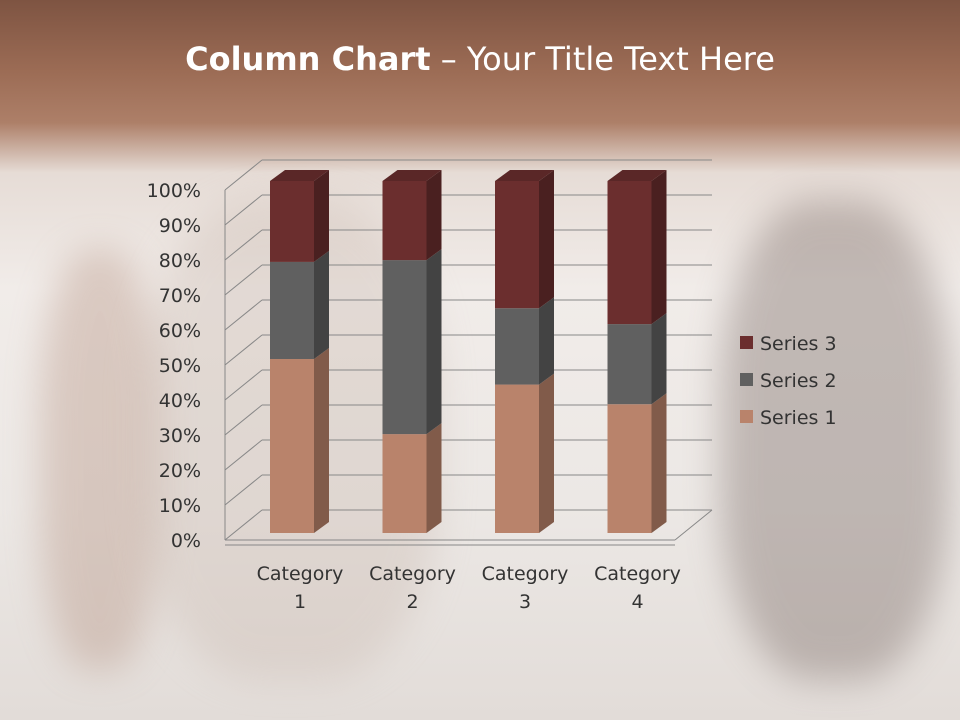 The height and width of the screenshot is (720, 960). What do you see at coordinates (180, 366) in the screenshot?
I see `y-tick-label: 50%` at bounding box center [180, 366].